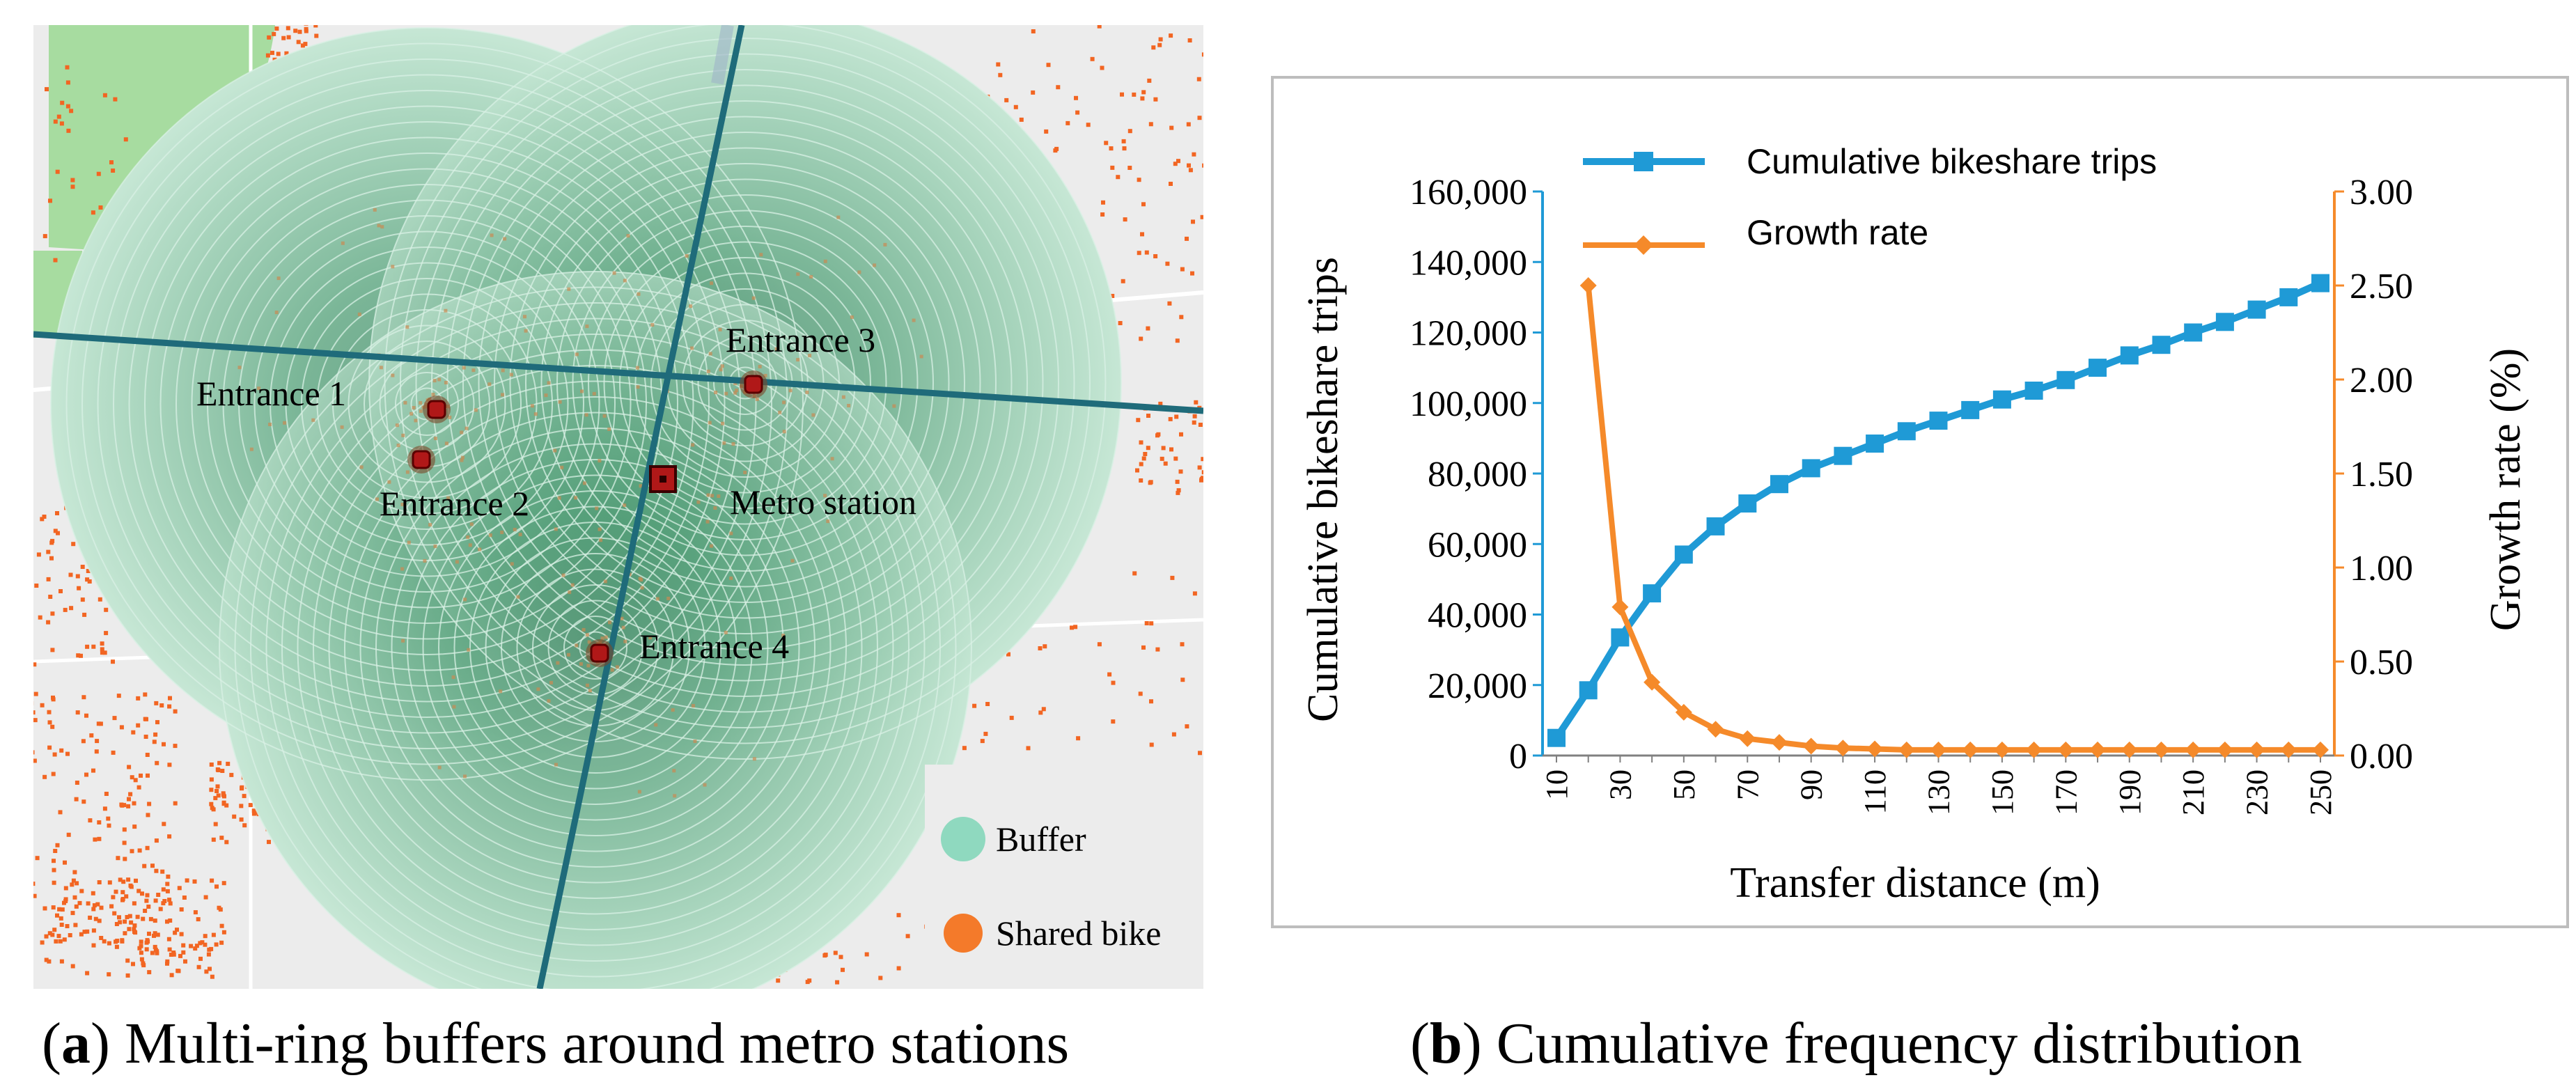  I want to click on buffer-ring, so click(595, 647).